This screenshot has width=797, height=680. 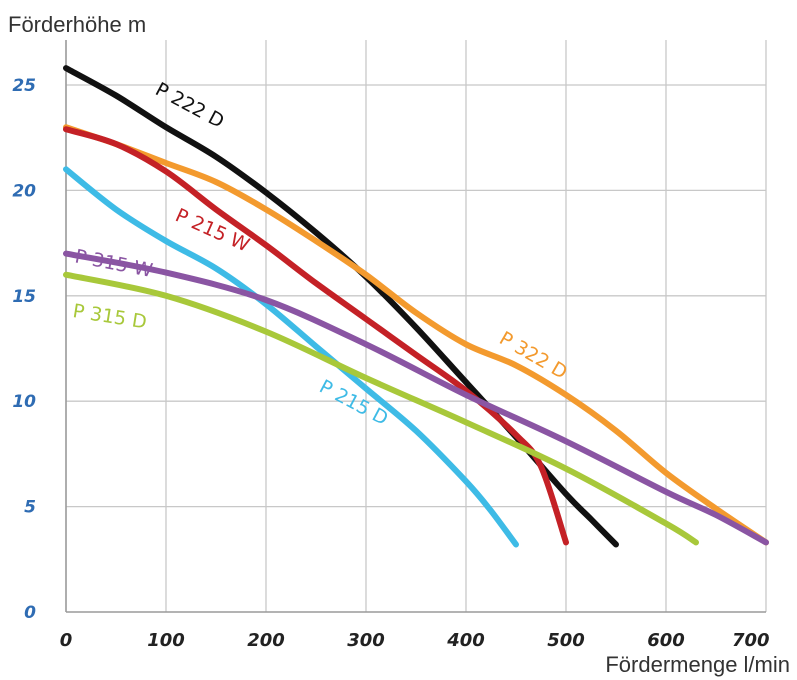 What do you see at coordinates (109, 316) in the screenshot?
I see `series-label-p-315-d: P 315 D` at bounding box center [109, 316].